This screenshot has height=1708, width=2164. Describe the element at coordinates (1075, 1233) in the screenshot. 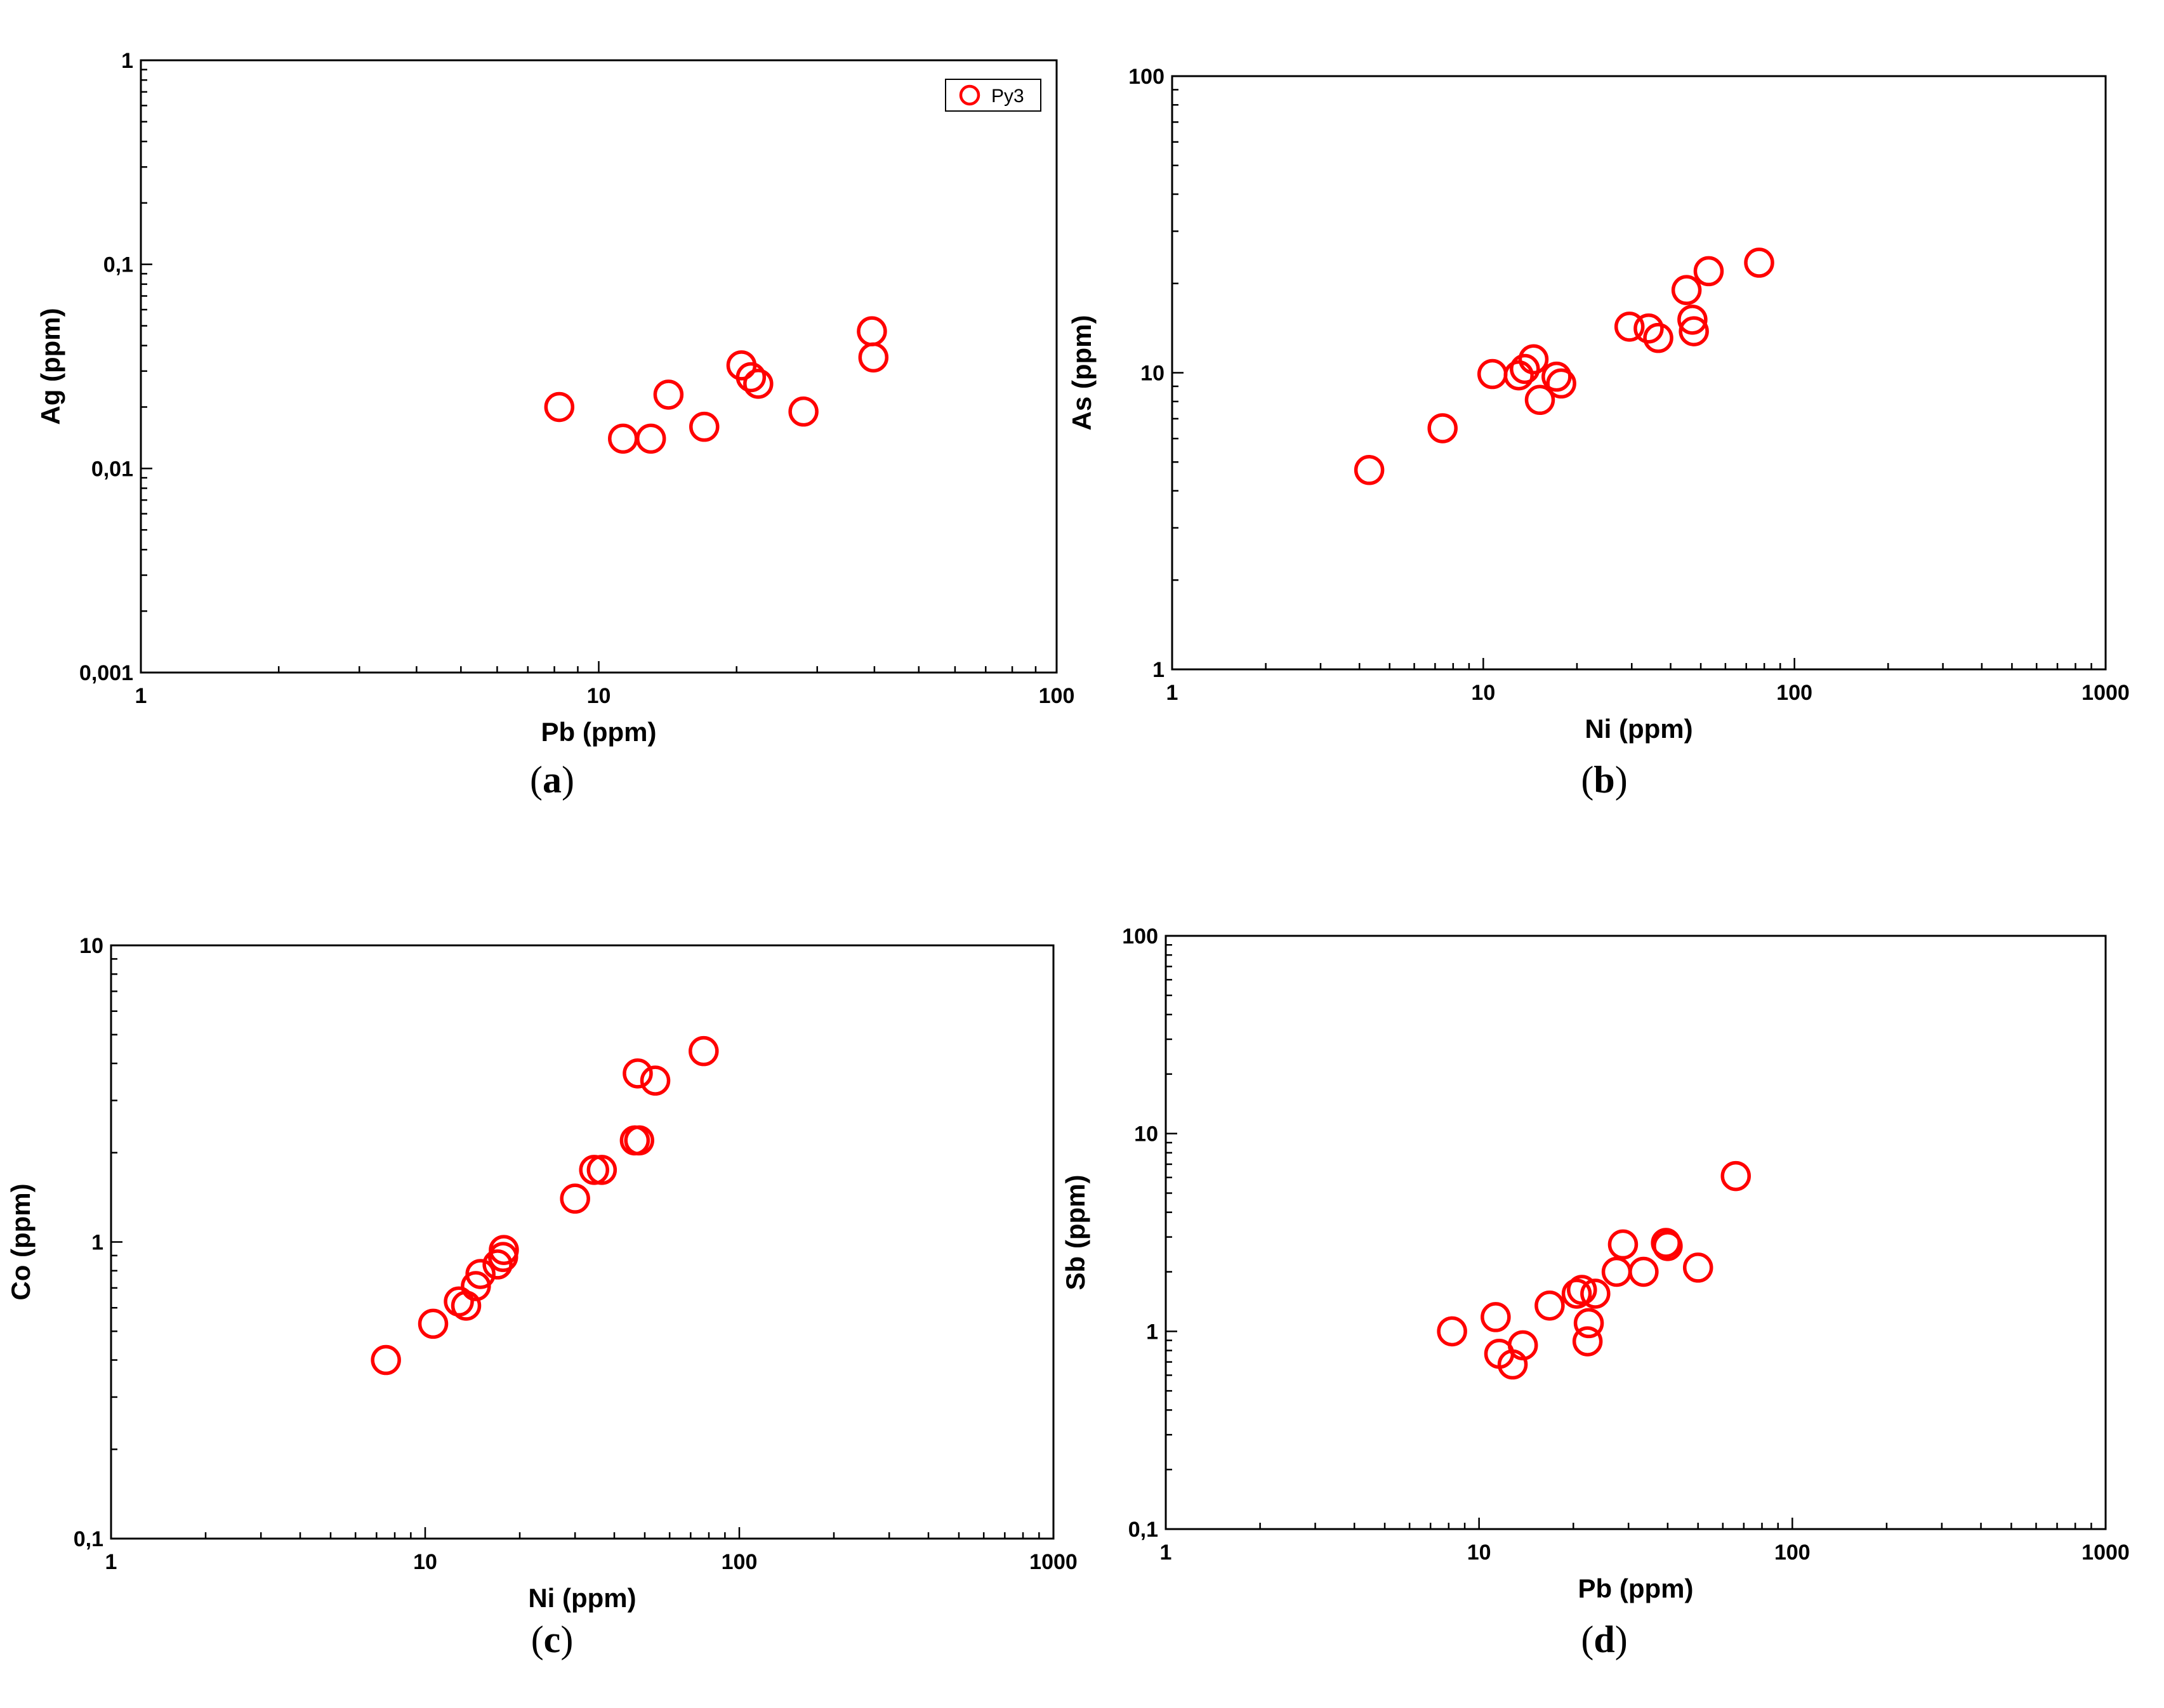

I see `y-axis-label: Sb (ppm)` at that location.